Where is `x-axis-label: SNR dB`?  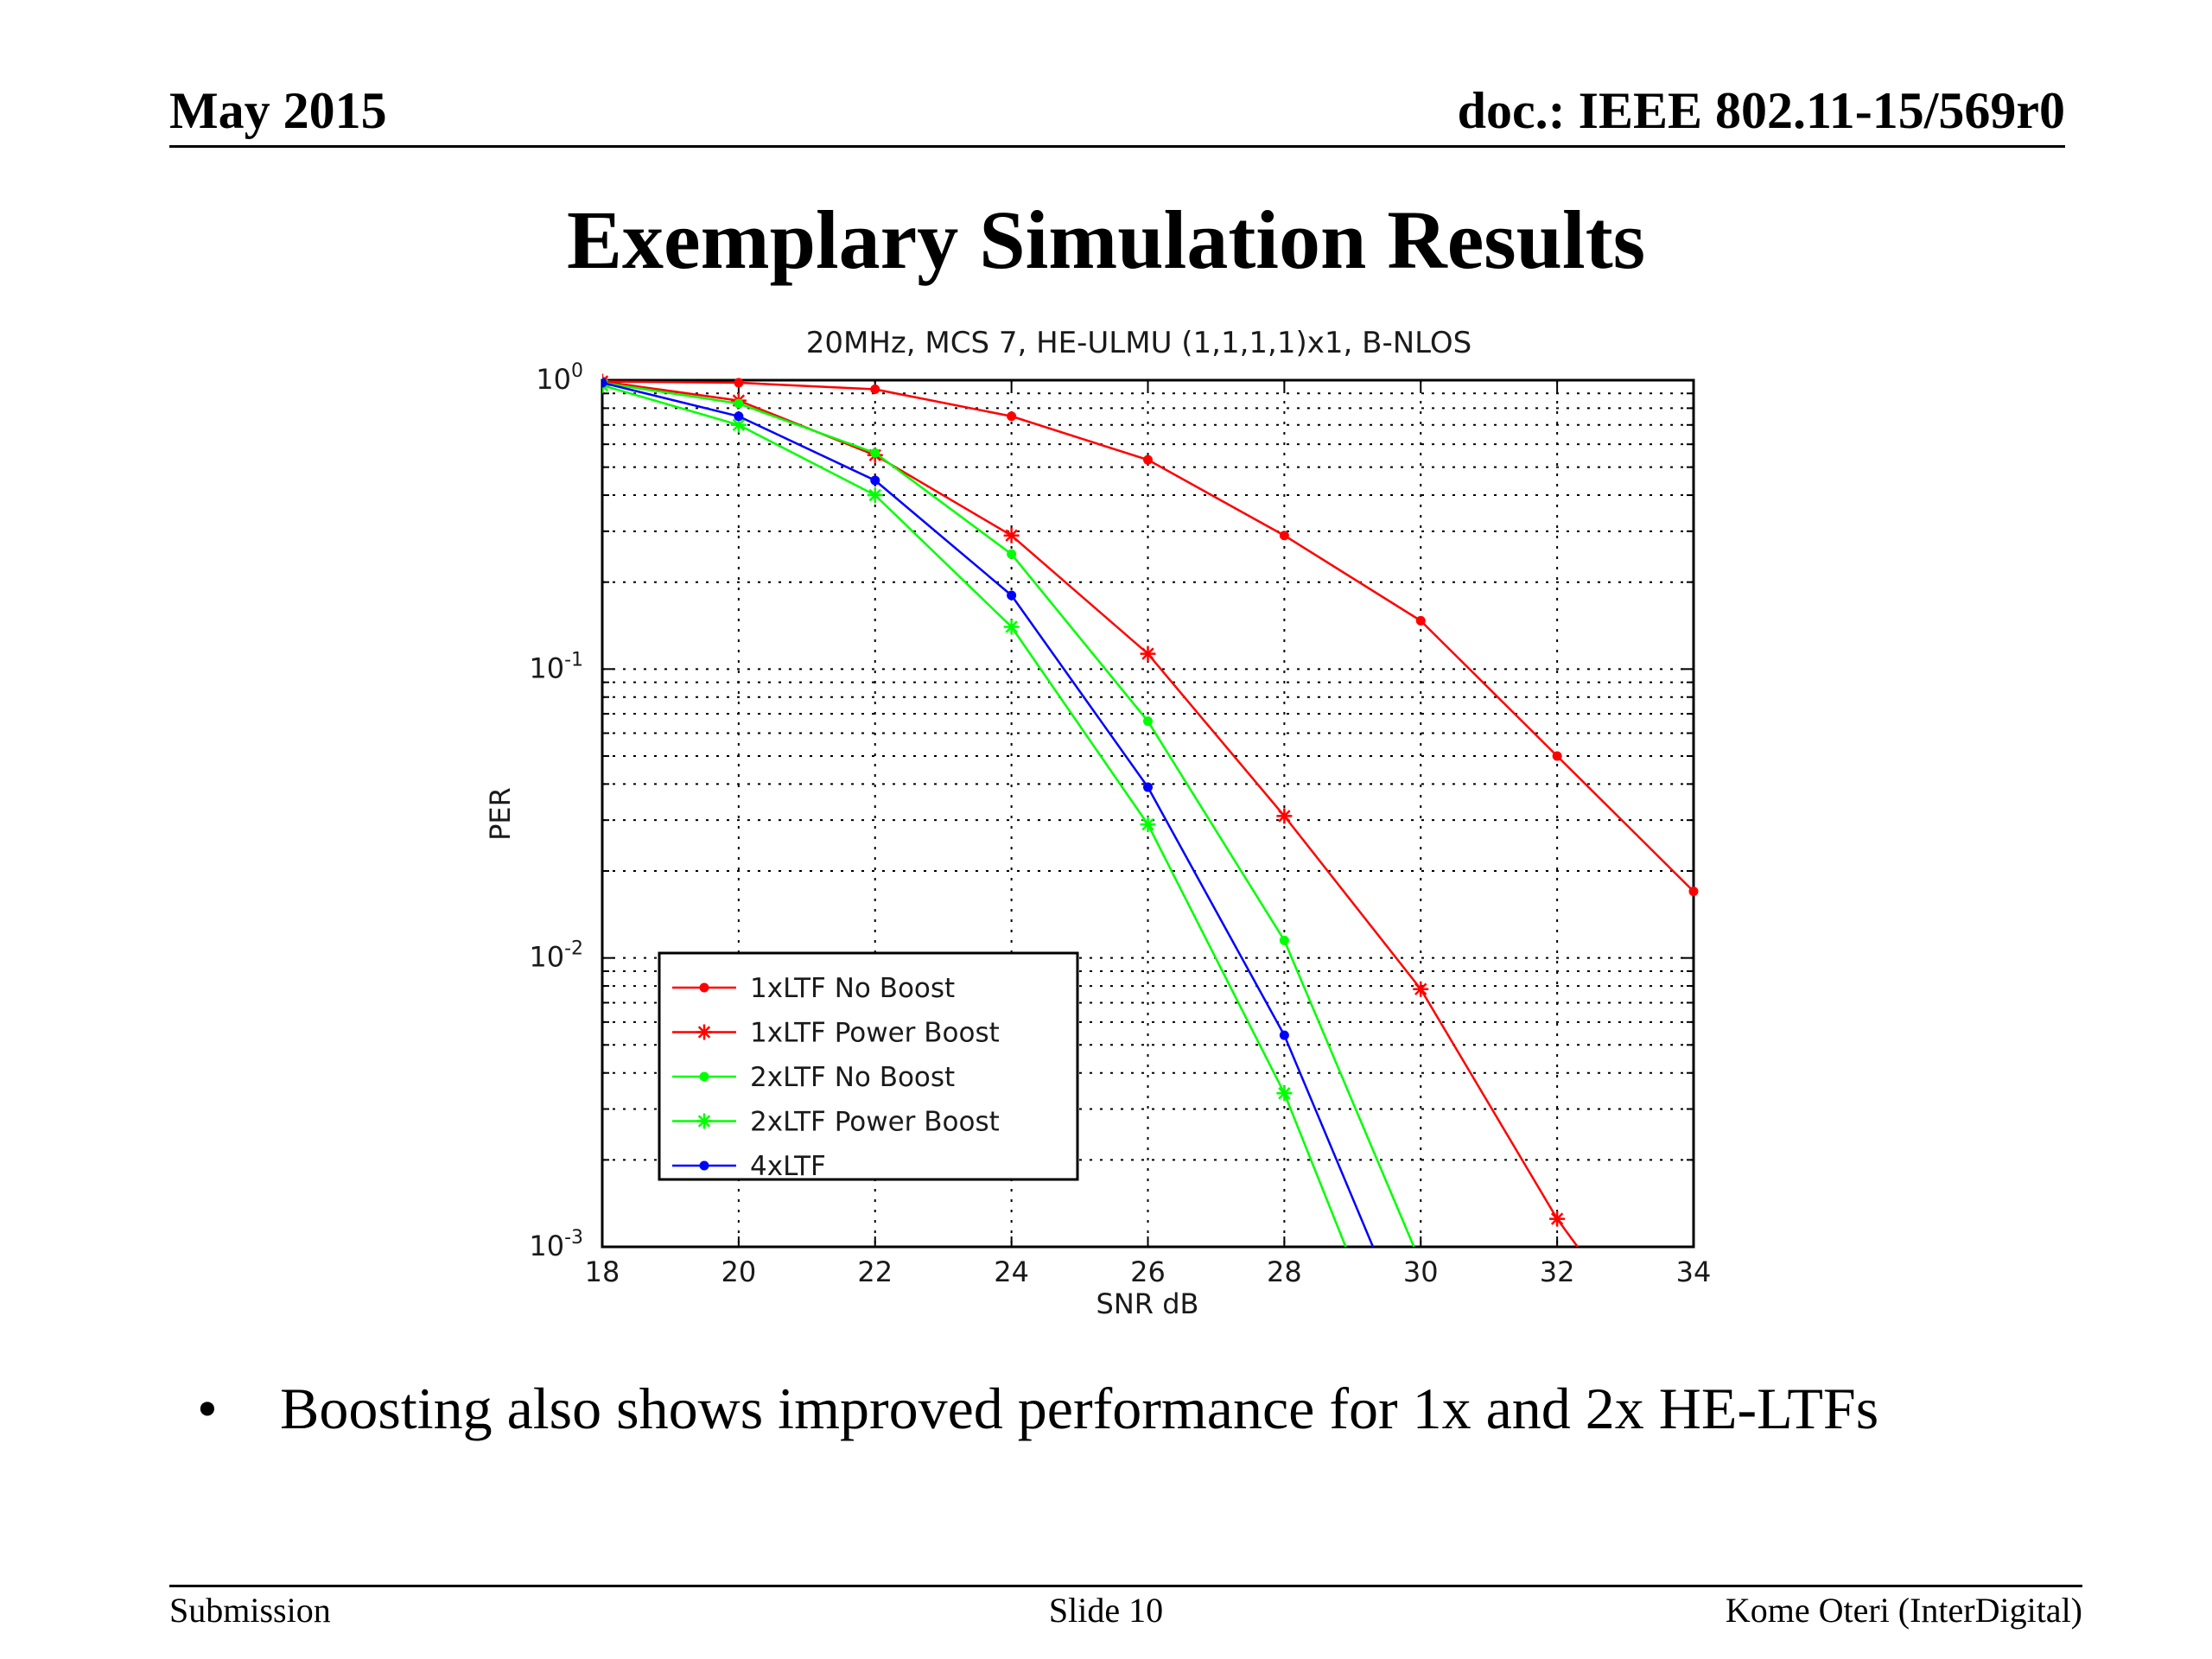 x-axis-label: SNR dB is located at coordinates (1147, 1303).